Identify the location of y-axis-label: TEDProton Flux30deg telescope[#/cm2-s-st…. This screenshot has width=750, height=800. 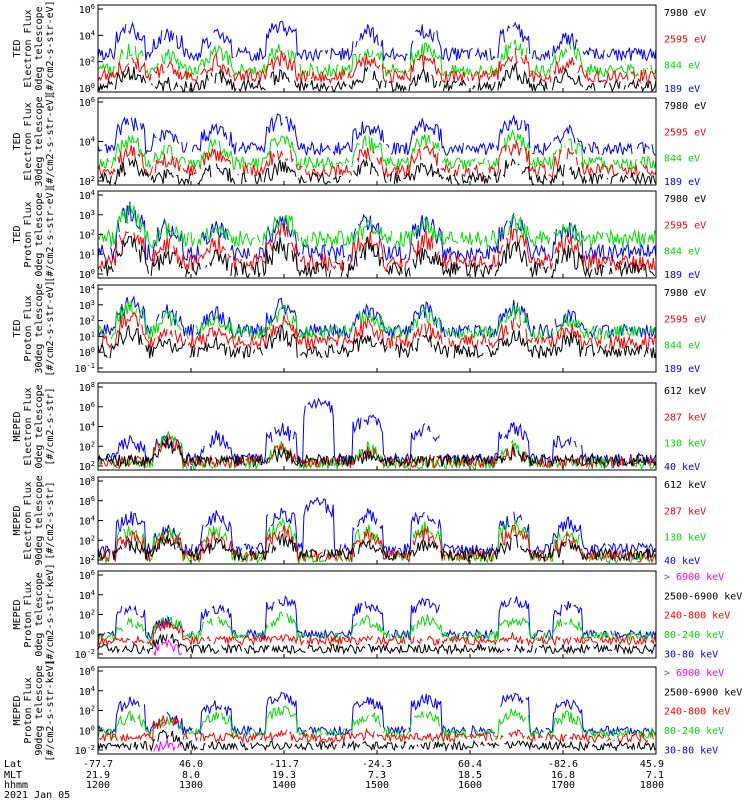
(34, 328).